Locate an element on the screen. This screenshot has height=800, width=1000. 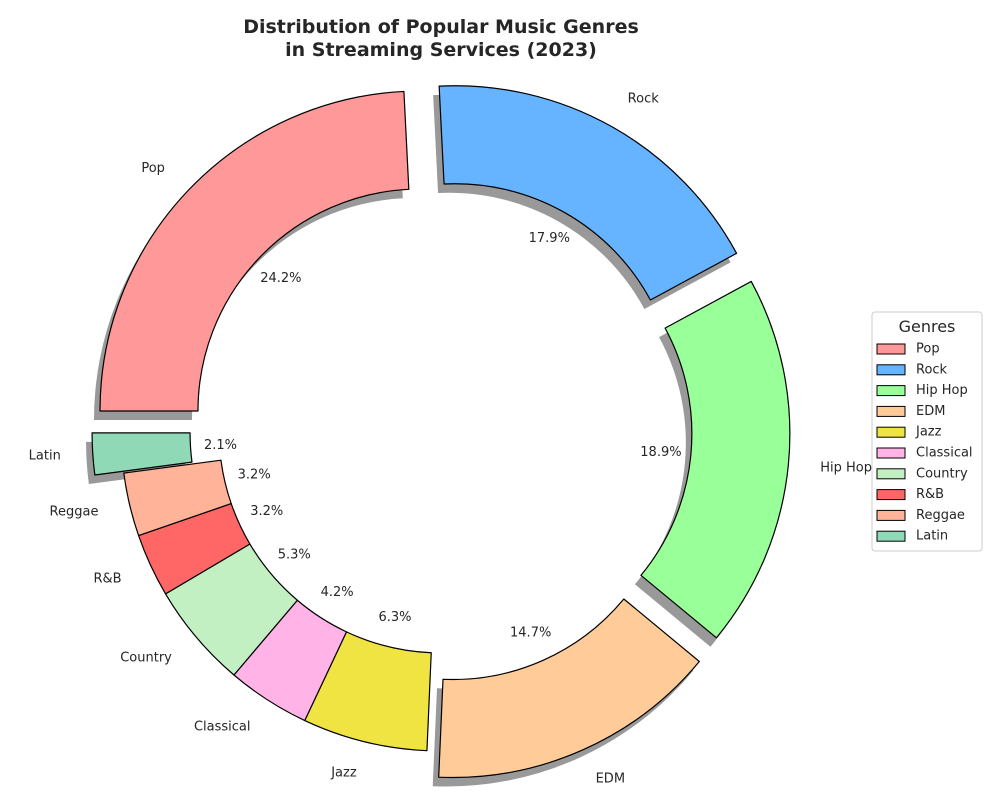
chart-title-line-1: Distribution of Popular Music Genres is located at coordinates (441, 27).